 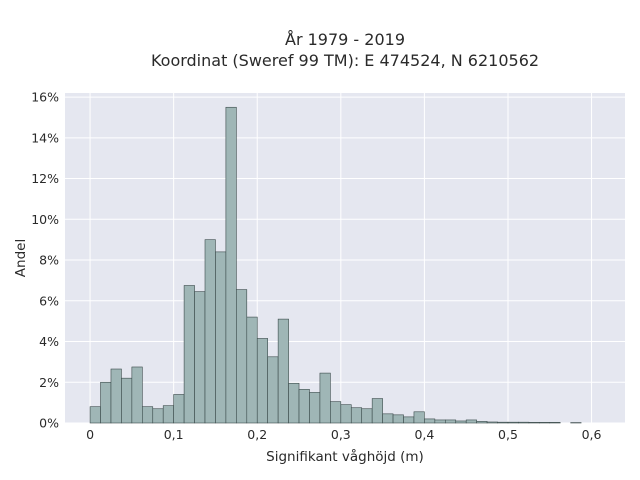 I want to click on y-tick-label: 8%, so click(x=49, y=260).